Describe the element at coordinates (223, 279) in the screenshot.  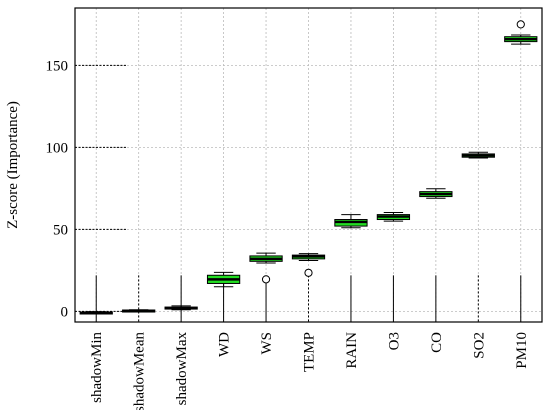
I see `box-WD` at that location.